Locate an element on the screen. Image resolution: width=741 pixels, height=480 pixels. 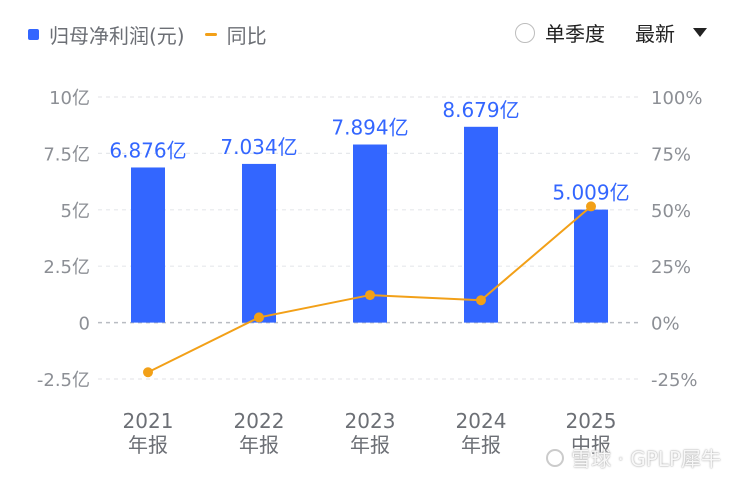
left-axis-tick-label: 5亿 is located at coordinates (75, 211).